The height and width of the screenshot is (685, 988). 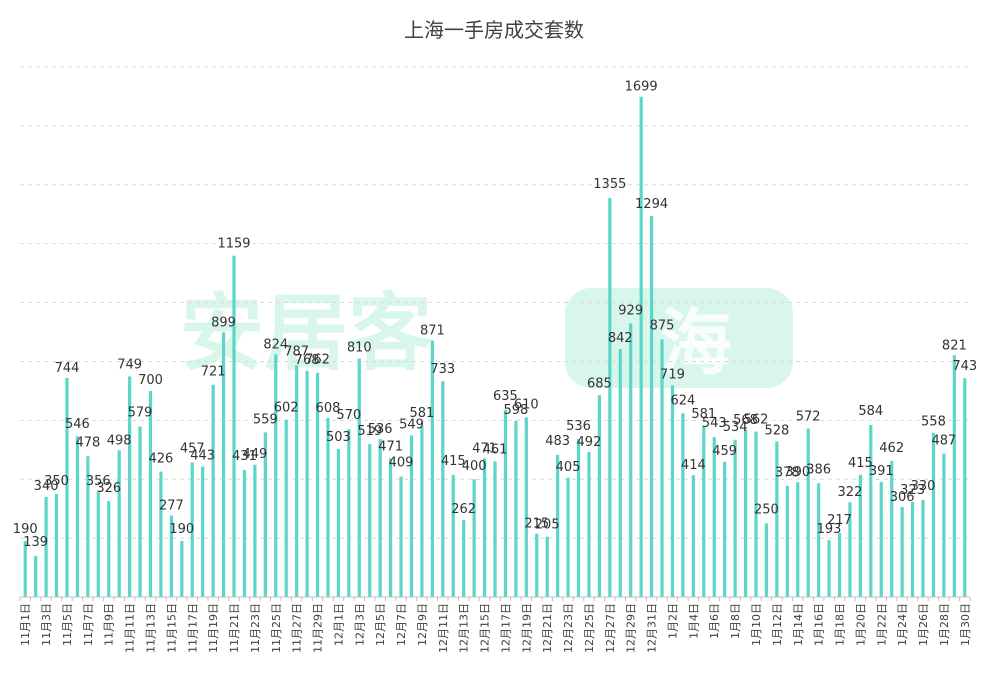 What do you see at coordinates (56, 481) in the screenshot?
I see `data-label: 350` at bounding box center [56, 481].